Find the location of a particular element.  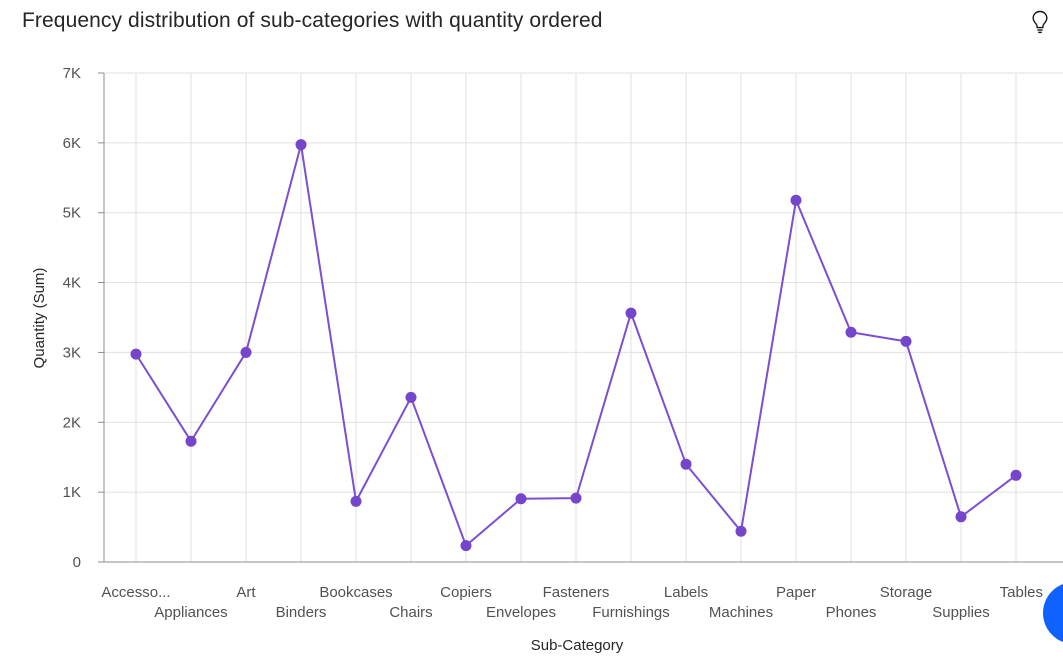

y-tick-label: 3K is located at coordinates (72, 352).